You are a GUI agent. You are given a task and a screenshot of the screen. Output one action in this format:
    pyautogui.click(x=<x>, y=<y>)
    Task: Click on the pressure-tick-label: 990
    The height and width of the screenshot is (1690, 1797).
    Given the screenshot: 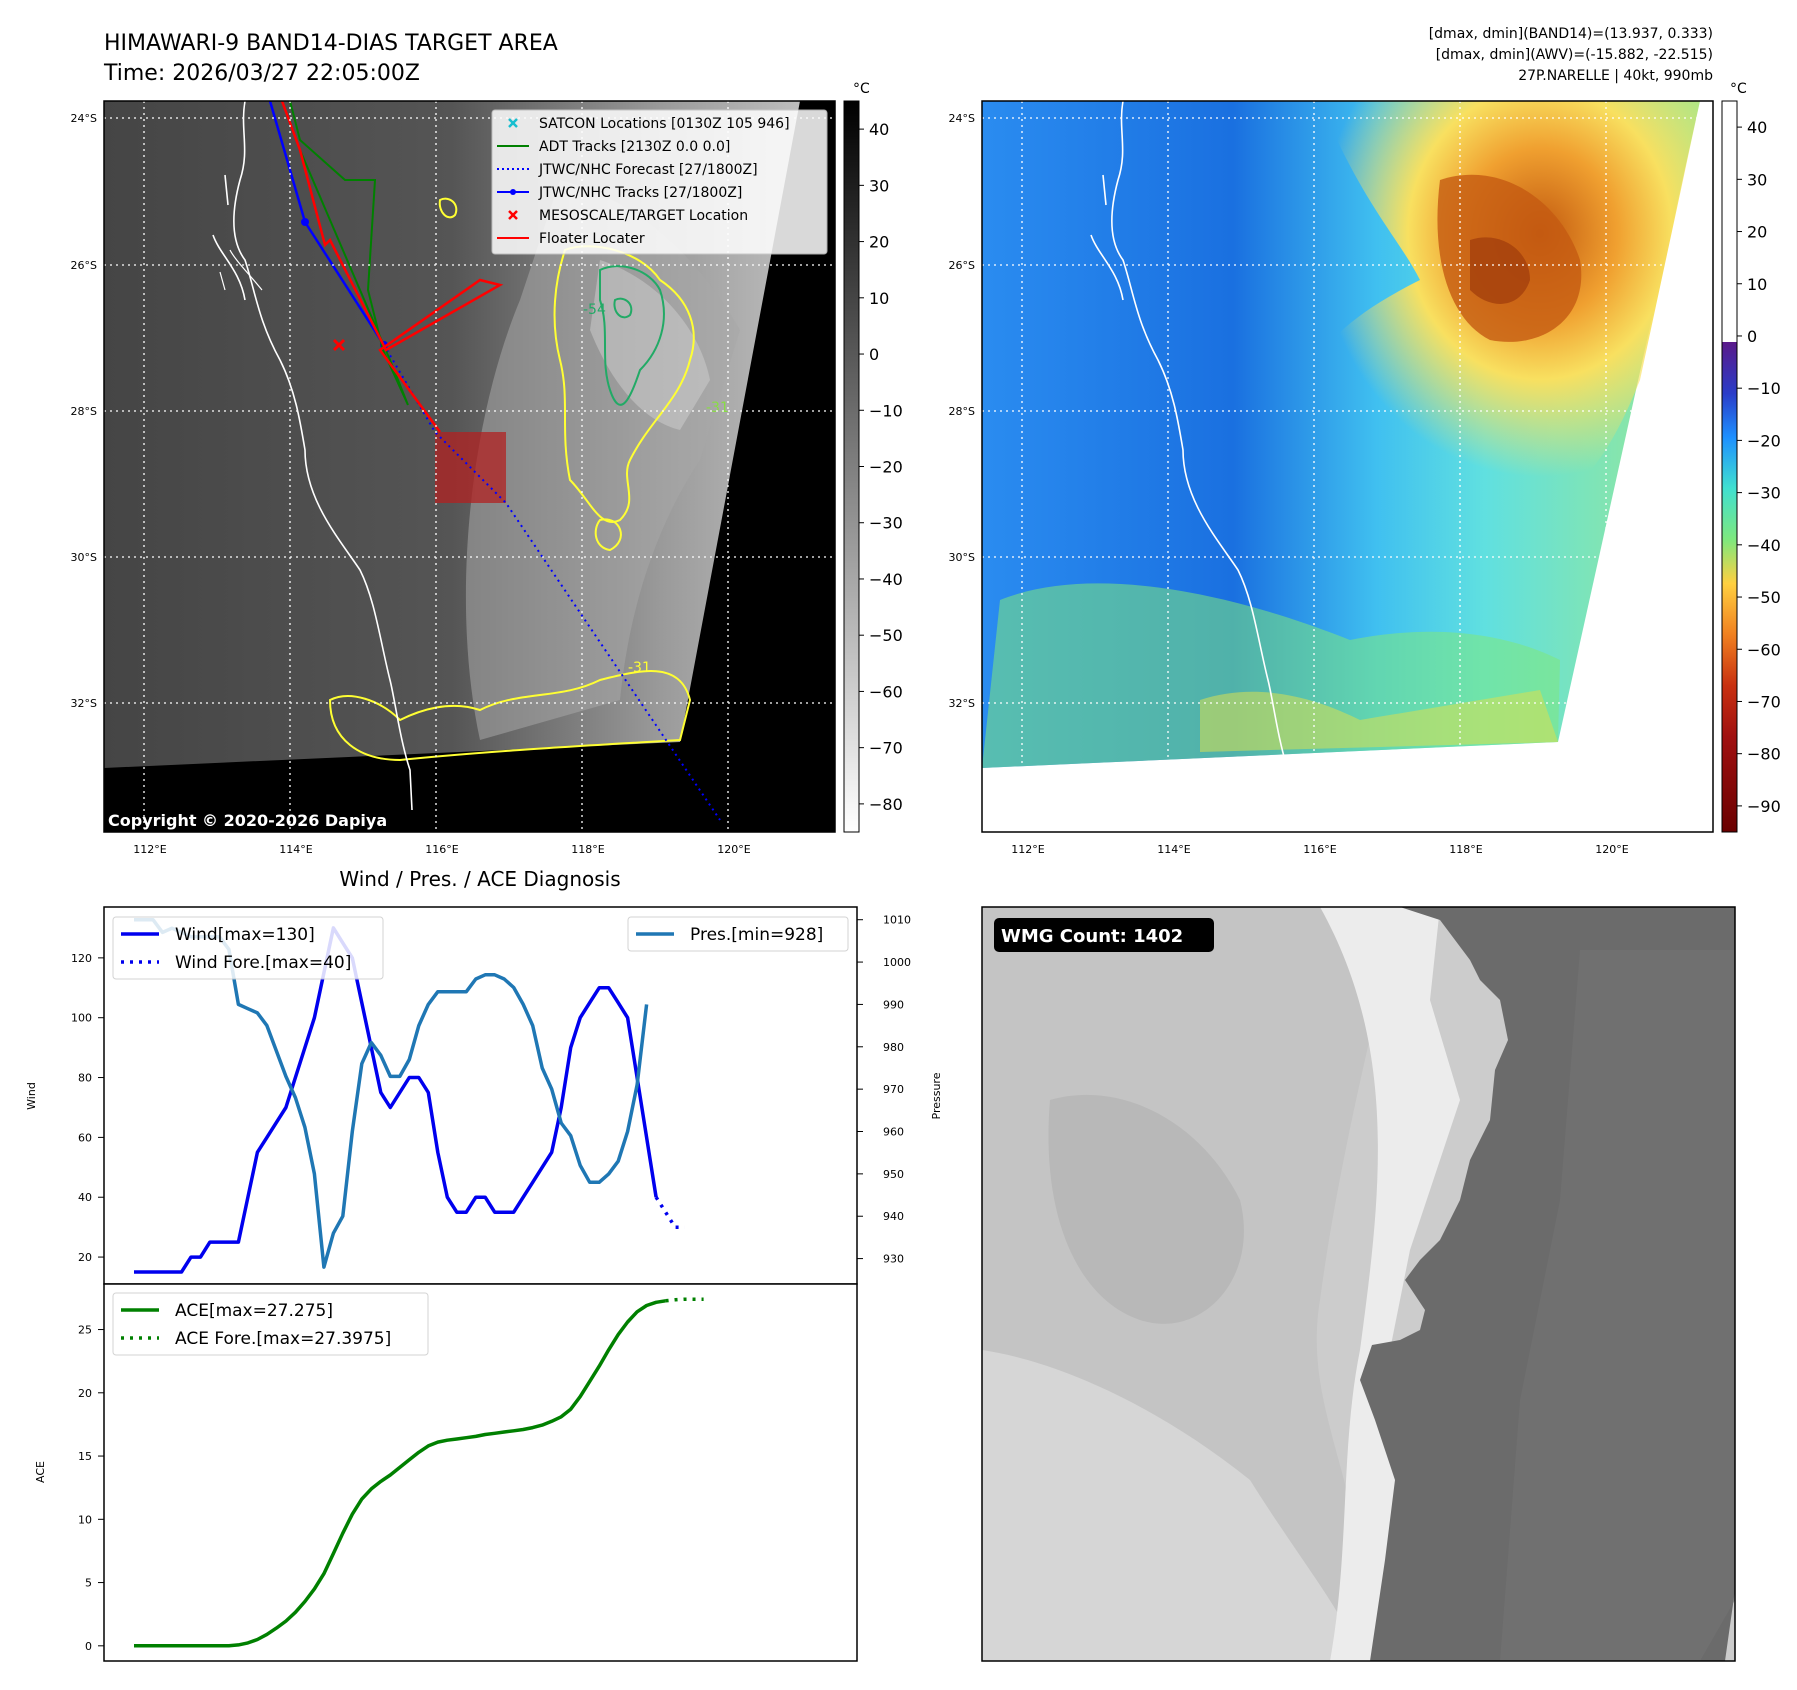 What is the action you would take?
    pyautogui.click(x=893, y=1004)
    